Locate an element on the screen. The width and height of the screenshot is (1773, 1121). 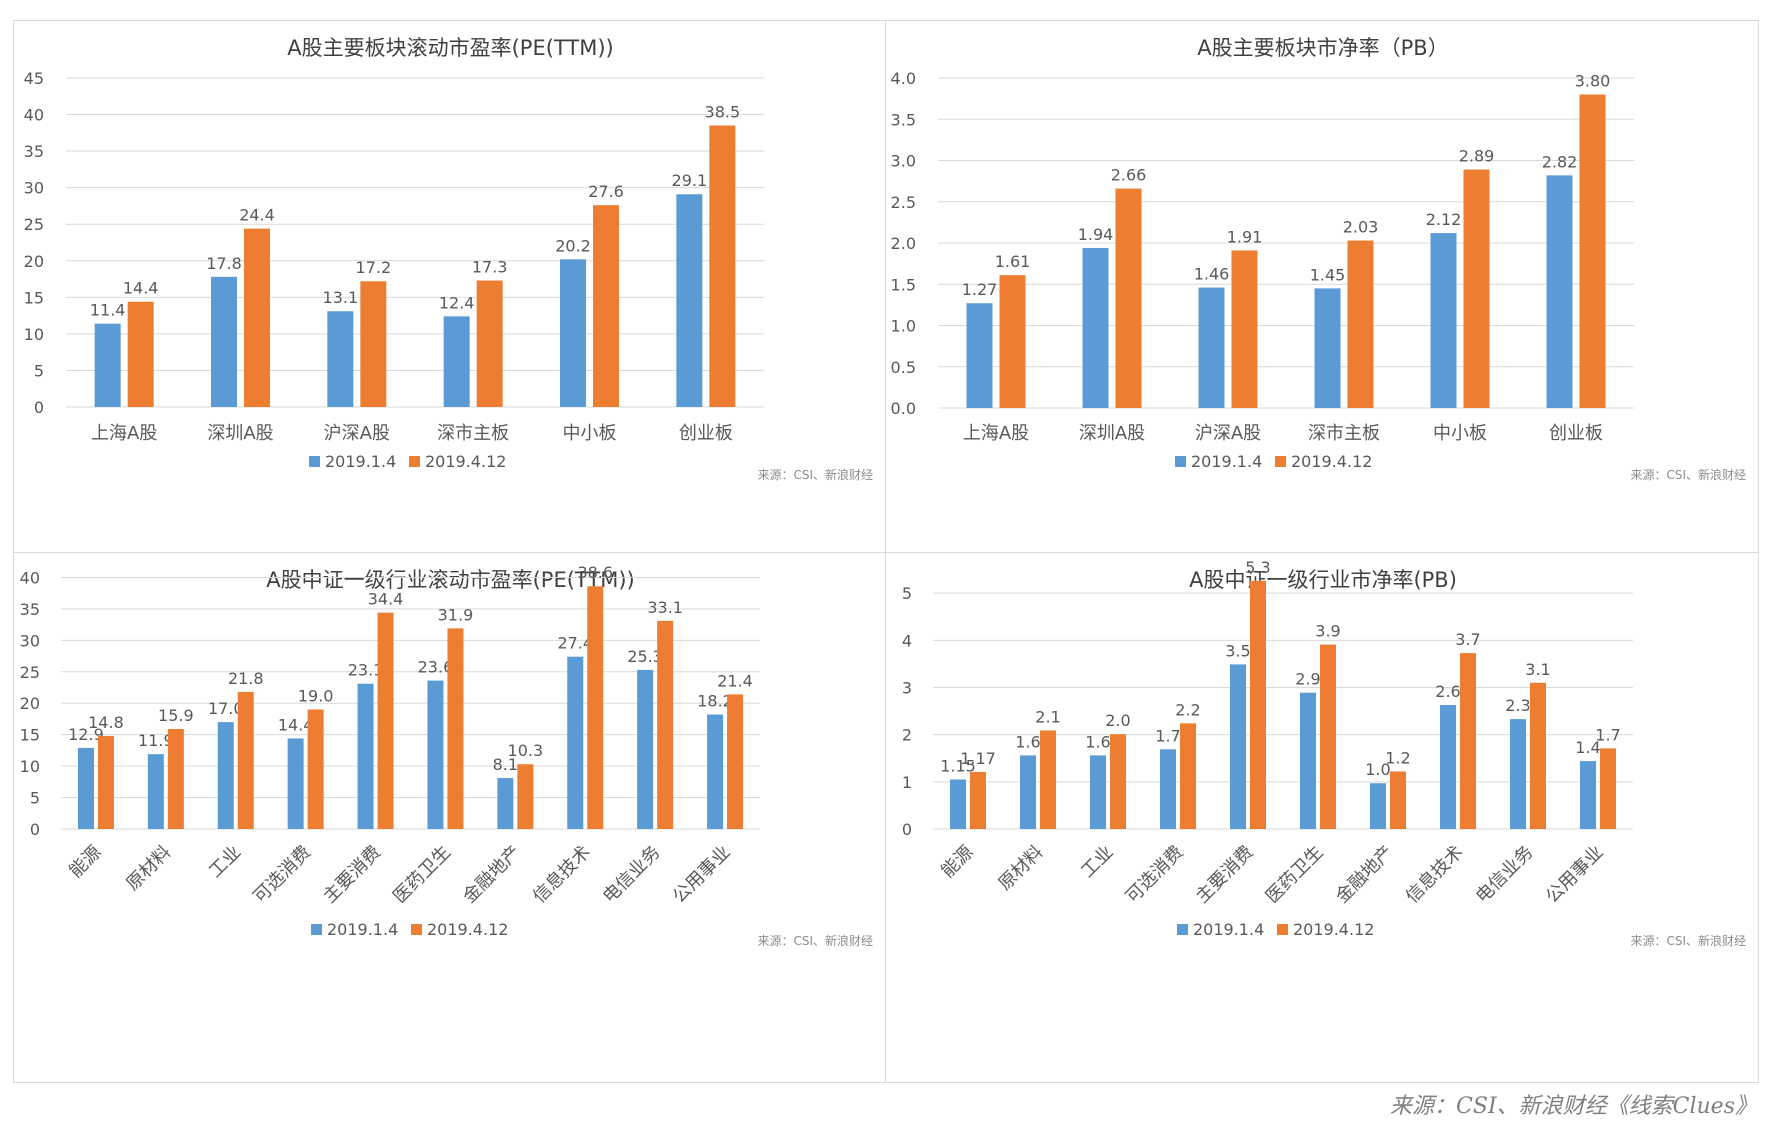
category-label: 深圳A股 is located at coordinates (240, 433).